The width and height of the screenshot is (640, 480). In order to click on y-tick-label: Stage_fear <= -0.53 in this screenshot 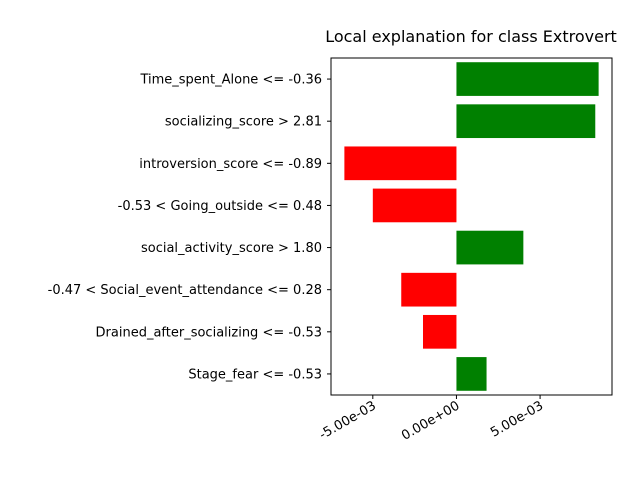, I will do `click(255, 374)`.